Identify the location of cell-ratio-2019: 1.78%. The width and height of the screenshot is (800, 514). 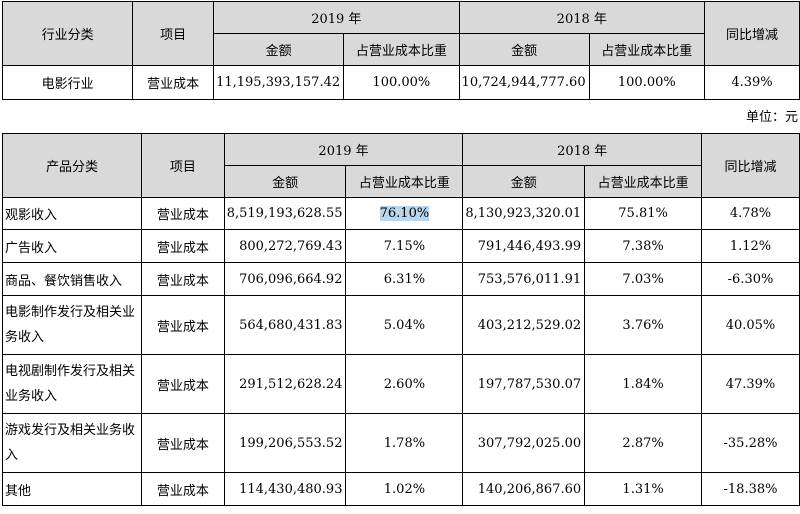
(404, 443).